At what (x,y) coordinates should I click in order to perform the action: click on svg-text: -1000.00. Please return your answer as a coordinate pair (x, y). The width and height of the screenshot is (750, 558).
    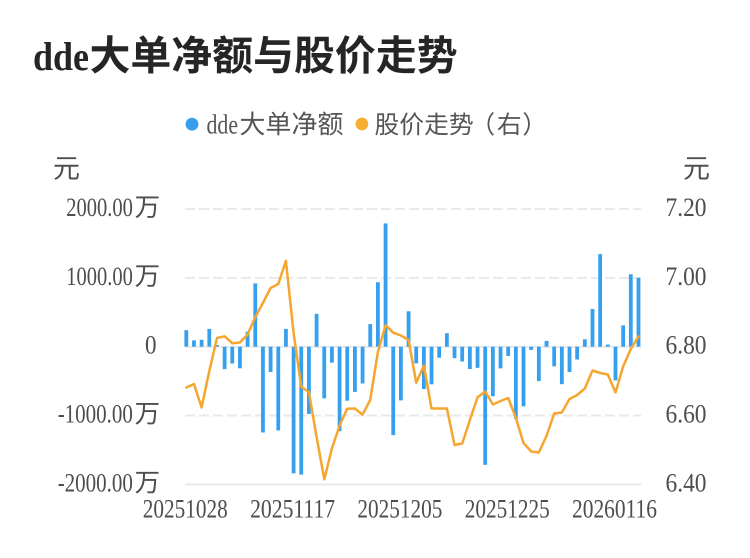
    Looking at the image, I should click on (95, 414).